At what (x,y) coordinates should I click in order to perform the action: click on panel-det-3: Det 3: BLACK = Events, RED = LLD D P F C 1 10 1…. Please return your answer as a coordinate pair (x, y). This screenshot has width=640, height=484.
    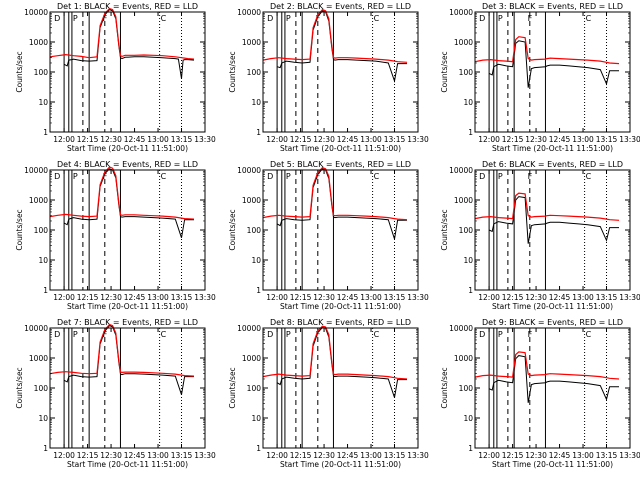
    Looking at the image, I should click on (540, 77).